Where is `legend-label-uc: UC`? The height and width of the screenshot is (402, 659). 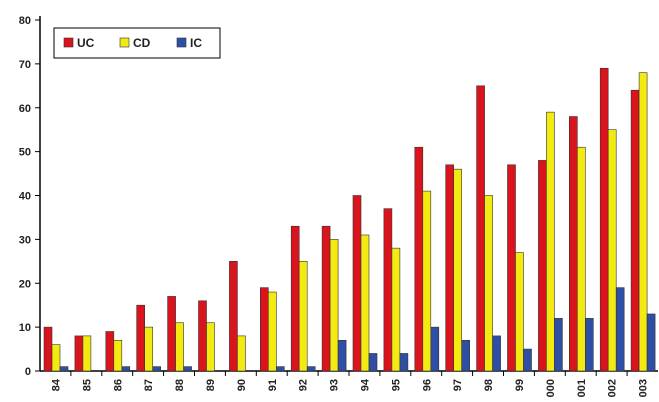
legend-label-uc: UC is located at coordinates (86, 43).